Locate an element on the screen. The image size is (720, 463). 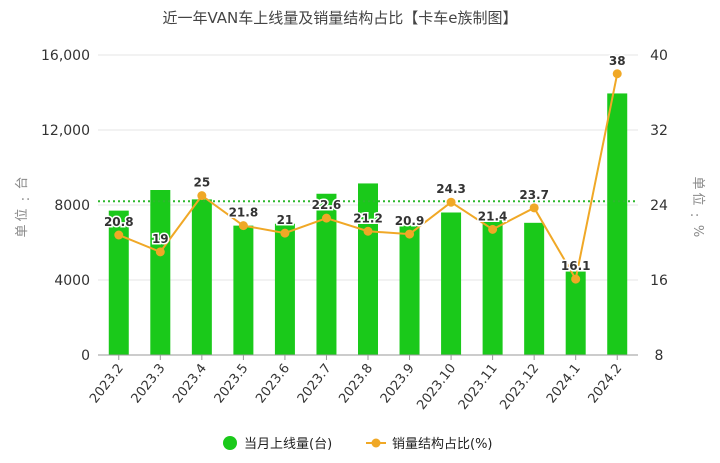
y-left-tick-label: 16,000 is located at coordinates (65, 56).